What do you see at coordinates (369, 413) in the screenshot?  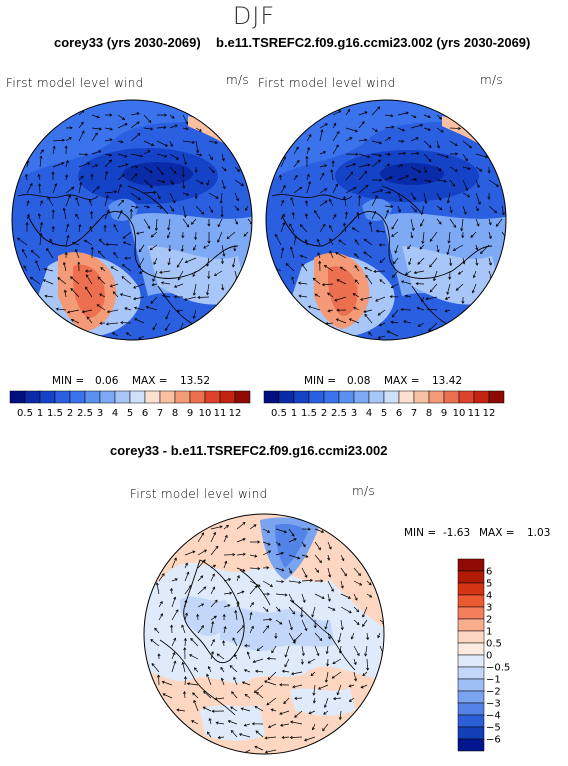 I see `colorbar-right-tick-label: 4` at bounding box center [369, 413].